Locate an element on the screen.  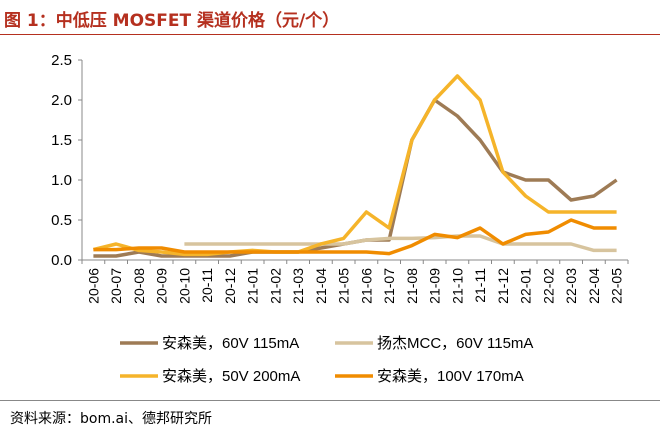
x-tick-label: 22-03 is located at coordinates (571, 286).